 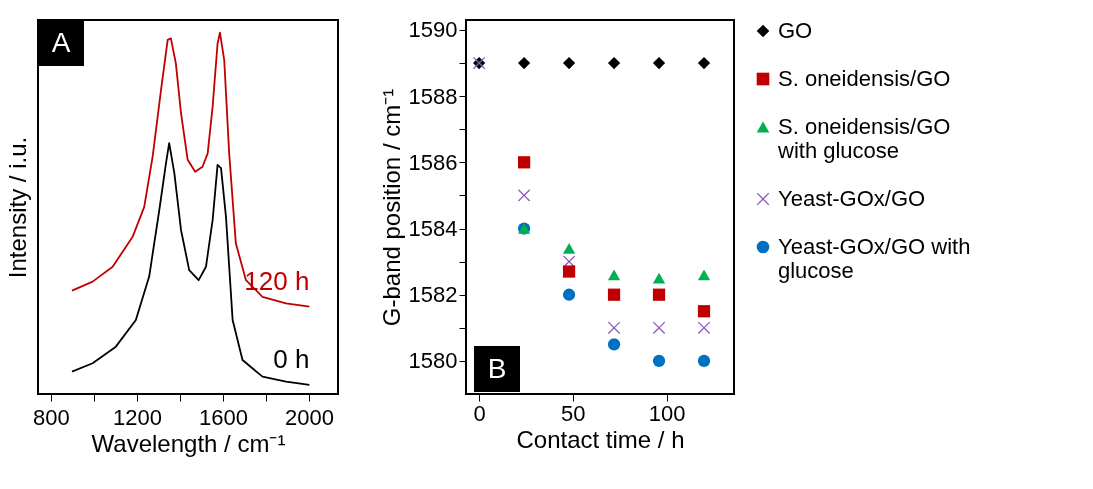 I want to click on y-tick-label: 1582, so click(x=433, y=295).